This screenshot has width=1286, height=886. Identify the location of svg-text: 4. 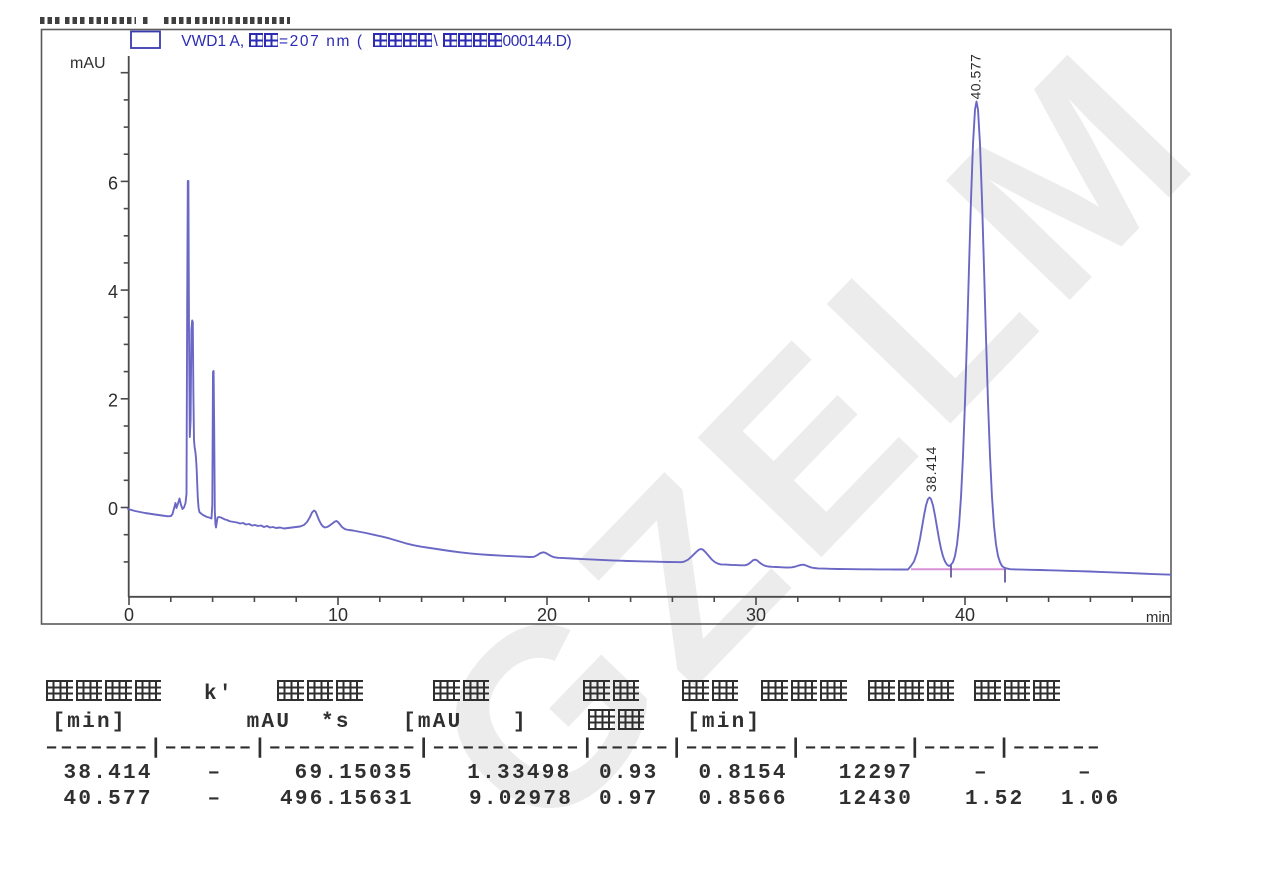
(113, 292).